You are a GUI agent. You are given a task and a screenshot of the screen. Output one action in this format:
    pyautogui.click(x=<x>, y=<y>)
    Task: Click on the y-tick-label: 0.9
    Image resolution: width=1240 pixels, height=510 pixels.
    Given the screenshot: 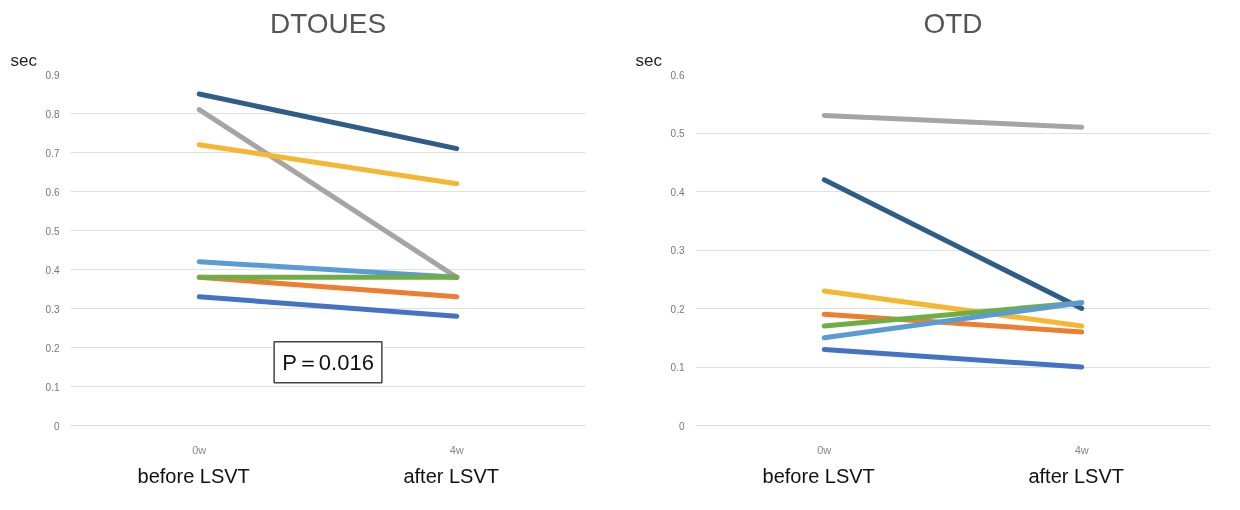 What is the action you would take?
    pyautogui.click(x=52, y=75)
    